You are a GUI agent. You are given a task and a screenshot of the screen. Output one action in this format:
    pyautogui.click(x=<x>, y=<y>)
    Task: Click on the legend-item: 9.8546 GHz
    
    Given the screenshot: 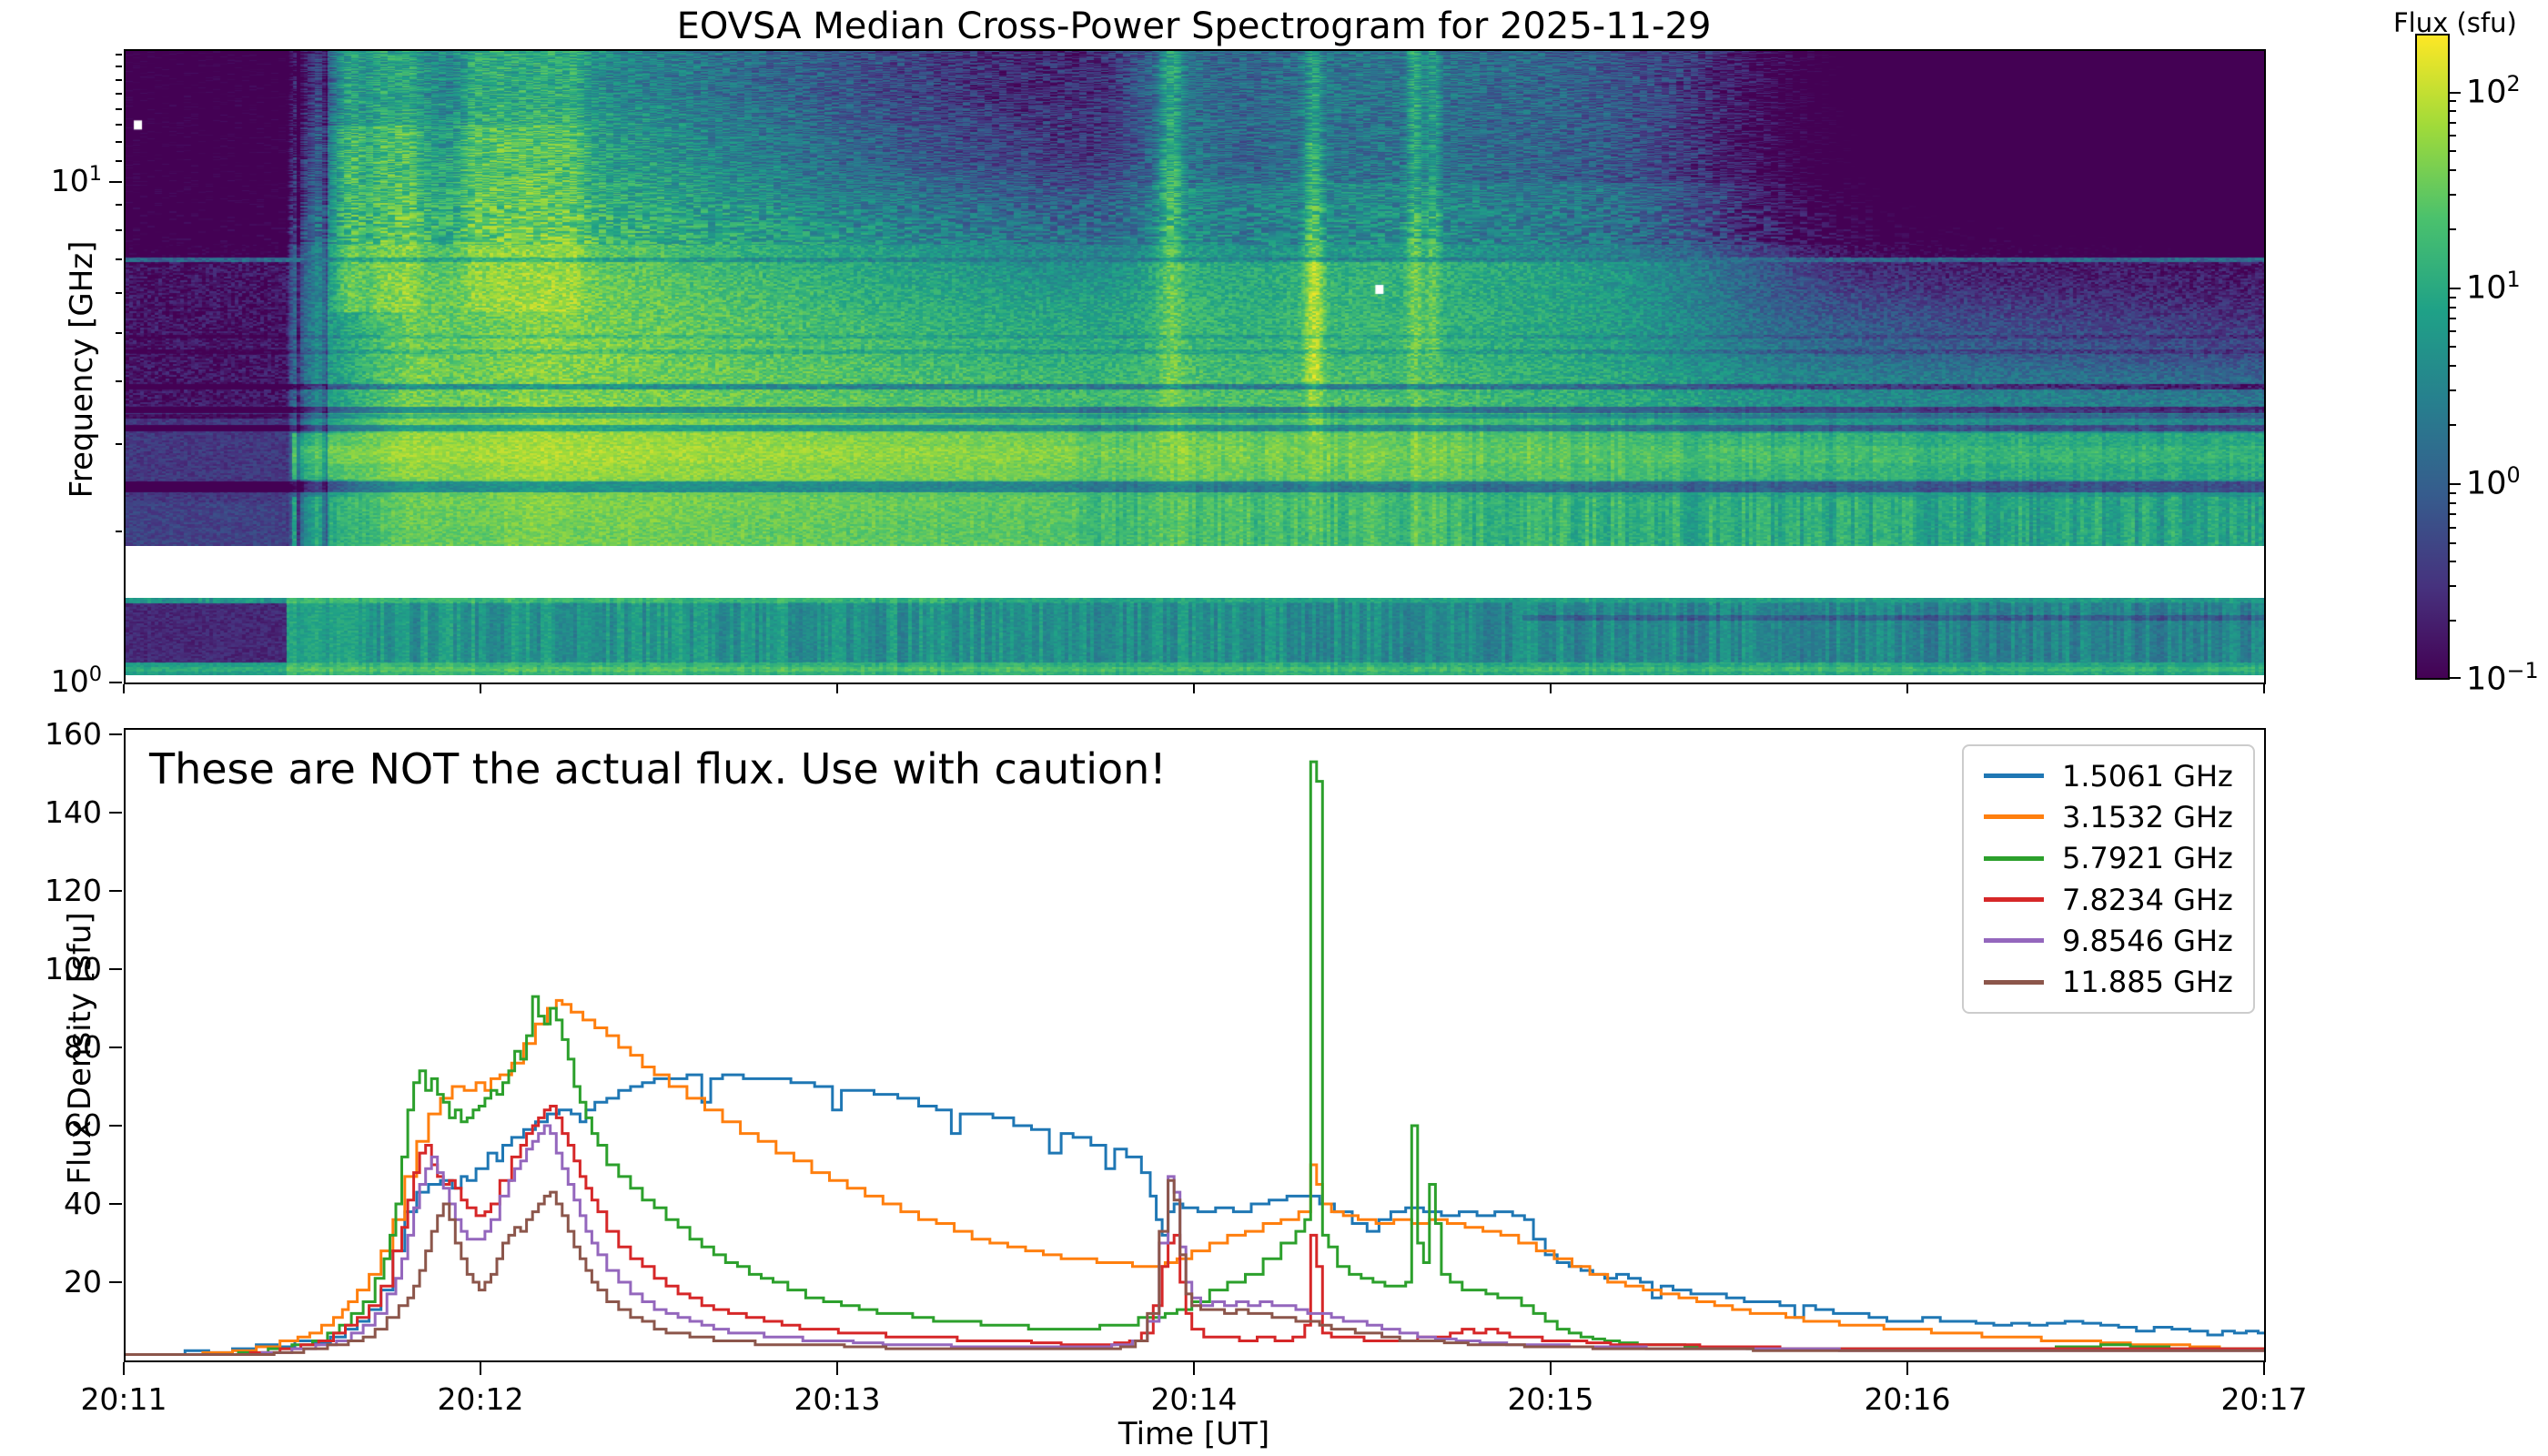 What is the action you would take?
    pyautogui.click(x=2108, y=941)
    